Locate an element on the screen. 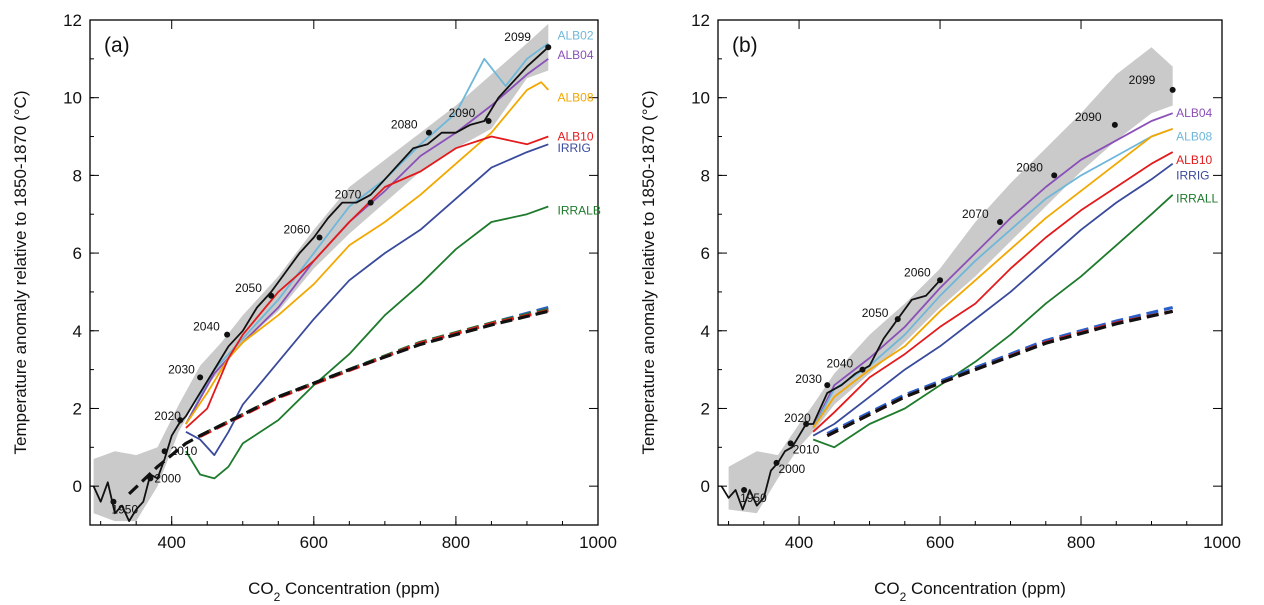  series-line-alb08 is located at coordinates (993, 278).